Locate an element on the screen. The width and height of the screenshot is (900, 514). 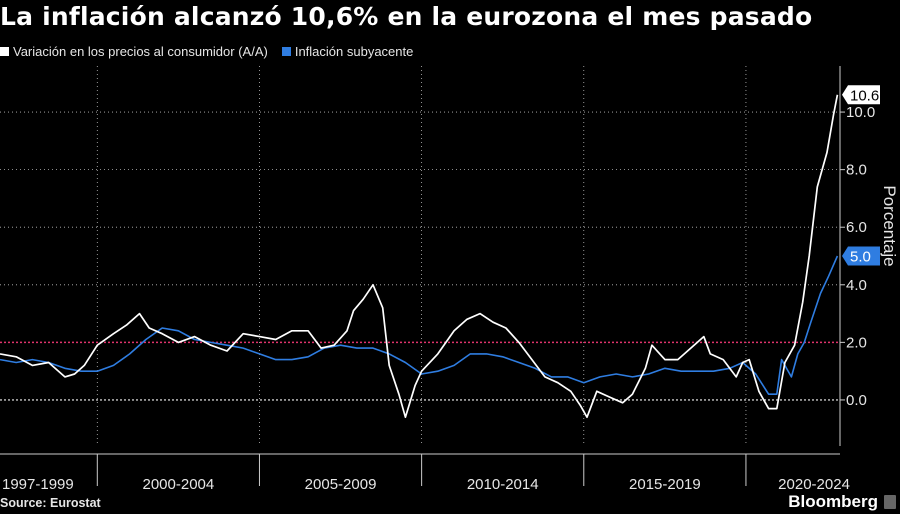
end-label-headline: 10.6 is located at coordinates (864, 95).